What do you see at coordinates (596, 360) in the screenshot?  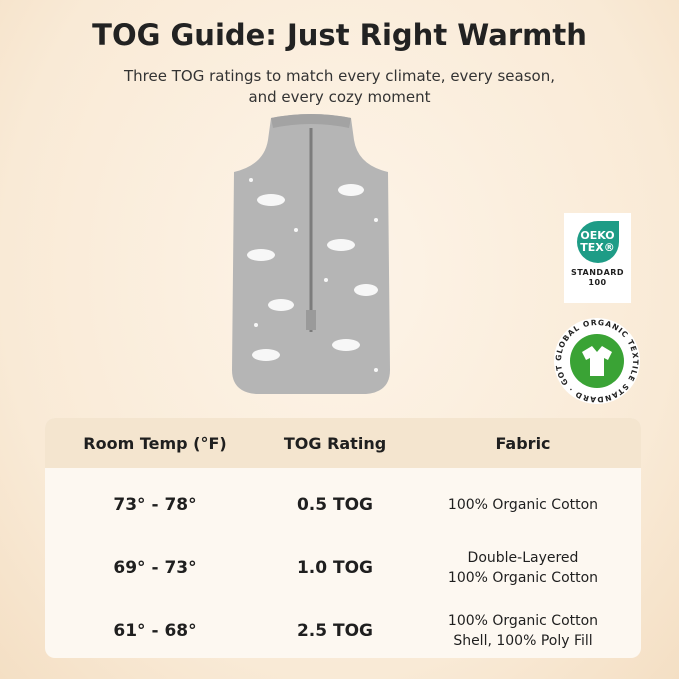 I see `gots-badge: GLOBAL ORGANIC TEXTILE STANDARD · GOTS ·` at bounding box center [596, 360].